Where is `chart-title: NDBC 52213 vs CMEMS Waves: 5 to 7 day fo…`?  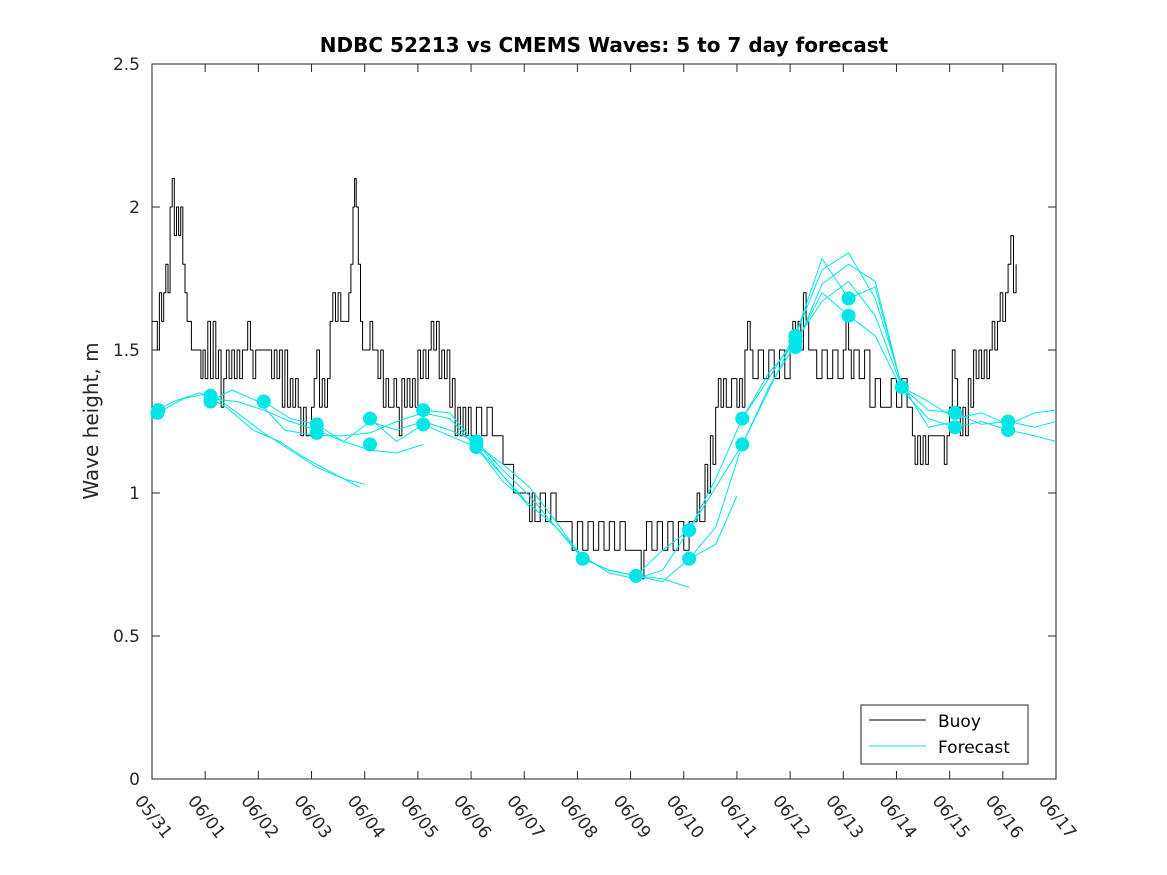
chart-title: NDBC 52213 vs CMEMS Waves: 5 to 7 day fo… is located at coordinates (604, 45).